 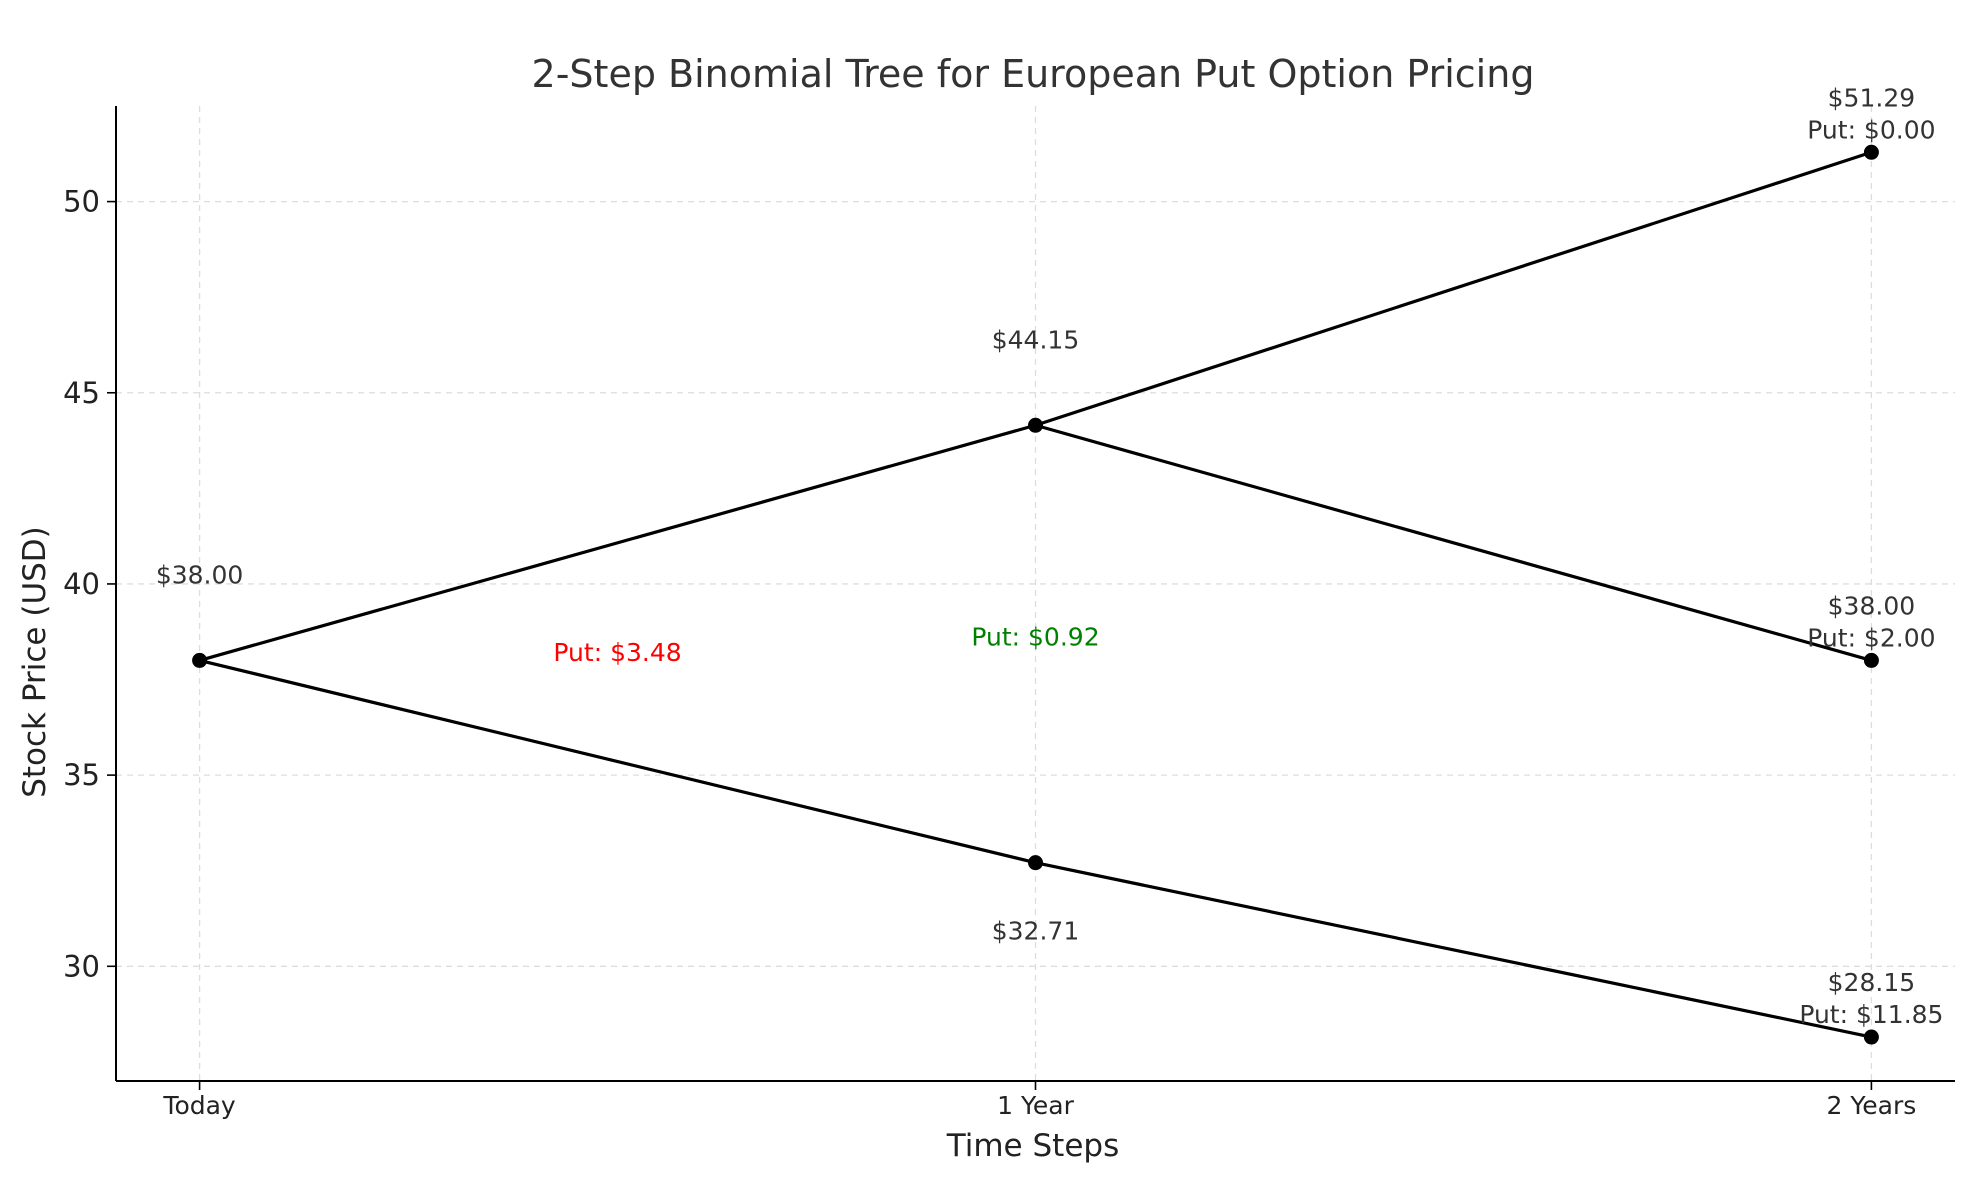 I want to click on node-put-label: Put: $11.85, so click(x=1871, y=1014).